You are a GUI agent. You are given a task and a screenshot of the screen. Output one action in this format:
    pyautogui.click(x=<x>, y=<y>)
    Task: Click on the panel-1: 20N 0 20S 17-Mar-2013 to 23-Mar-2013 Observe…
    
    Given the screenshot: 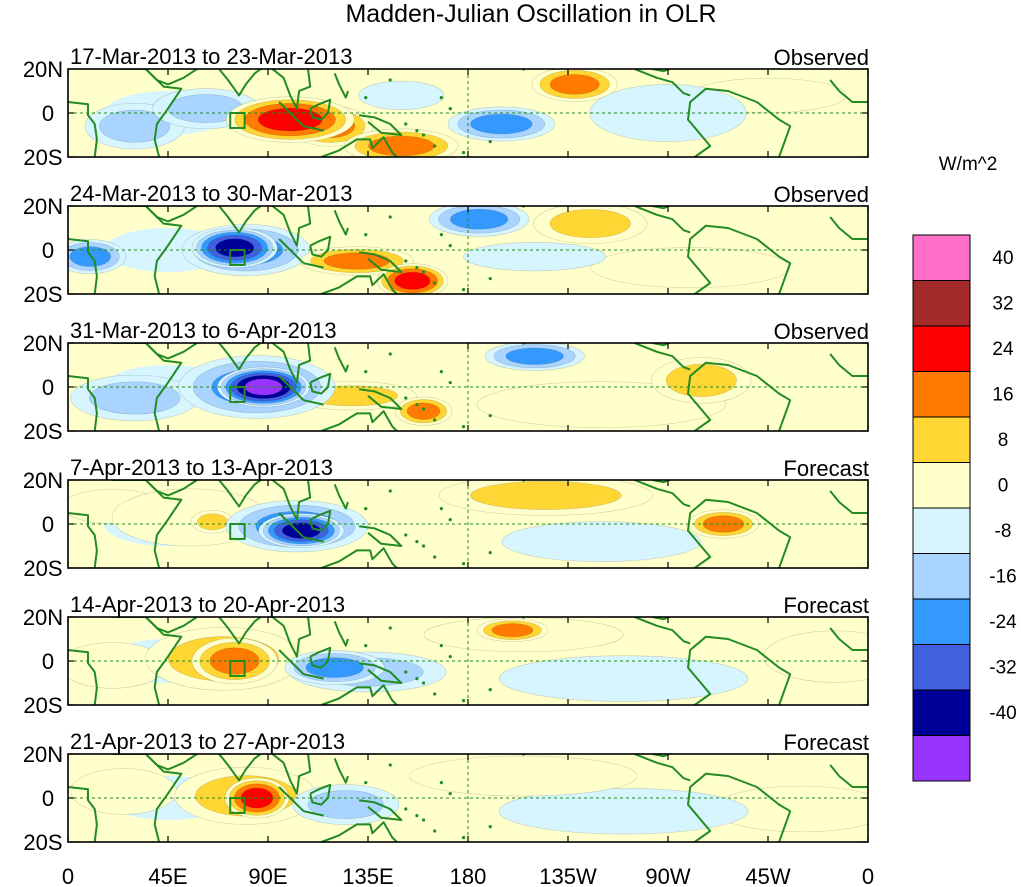 What is the action you would take?
    pyautogui.click(x=446, y=107)
    